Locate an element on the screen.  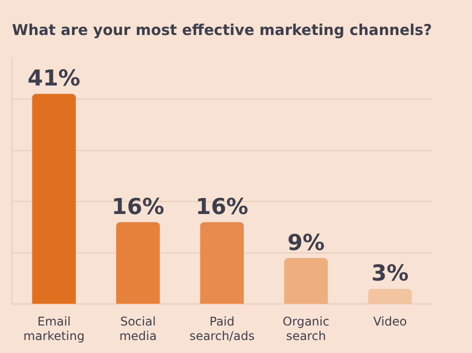
x-tick-label: Organic search is located at coordinates (306, 328).